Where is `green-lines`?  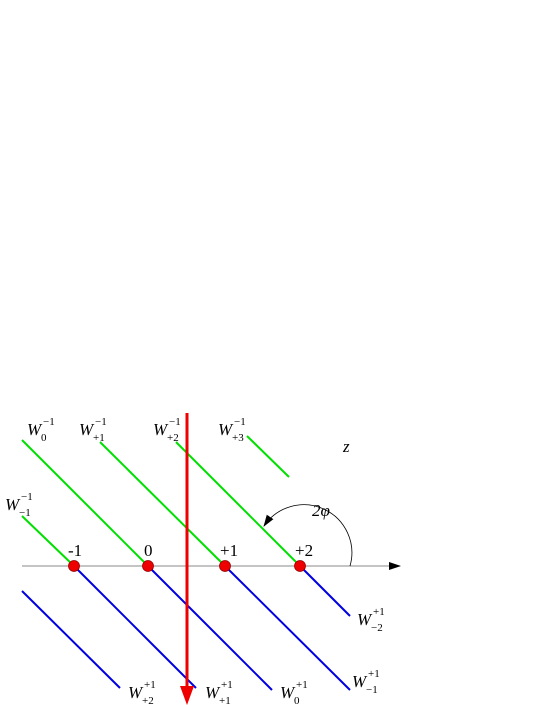 green-lines is located at coordinates (161, 501).